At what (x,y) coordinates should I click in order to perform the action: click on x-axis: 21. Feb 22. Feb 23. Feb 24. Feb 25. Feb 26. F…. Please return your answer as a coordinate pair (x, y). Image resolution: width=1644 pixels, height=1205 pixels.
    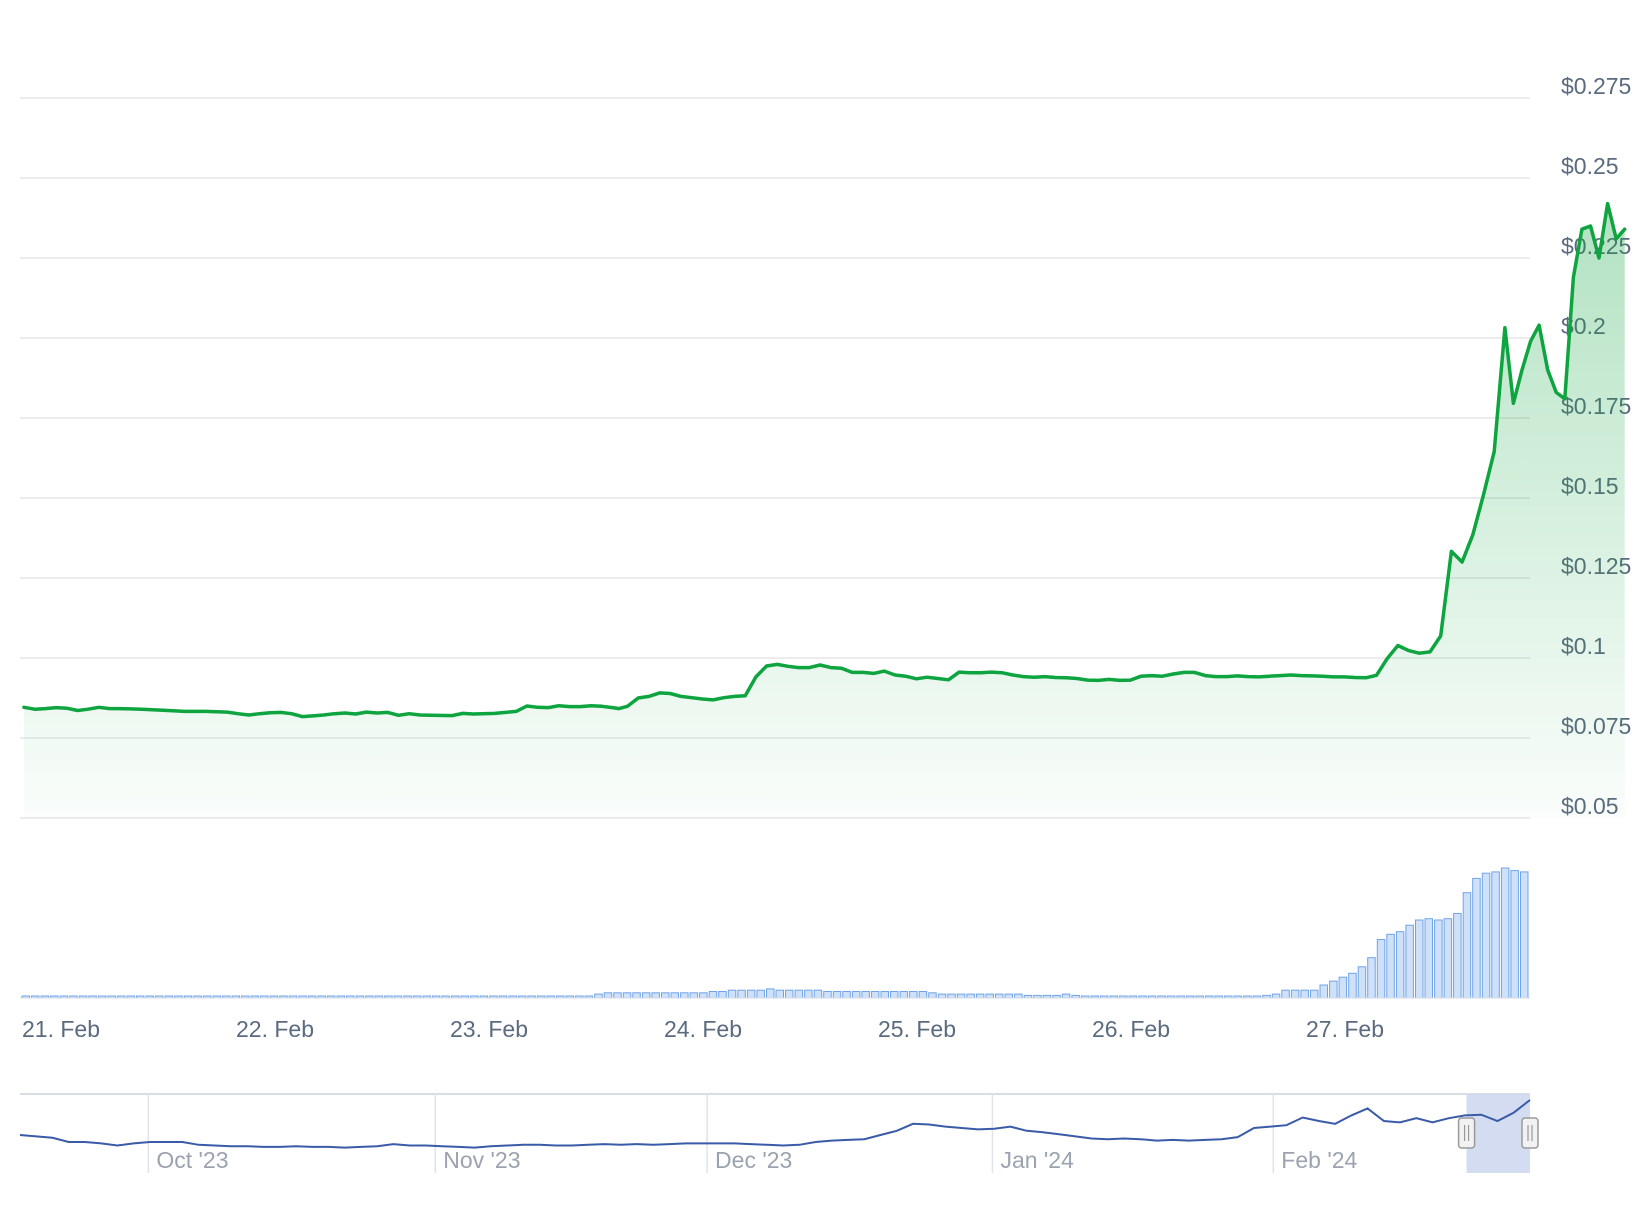
    Looking at the image, I should click on (703, 1029).